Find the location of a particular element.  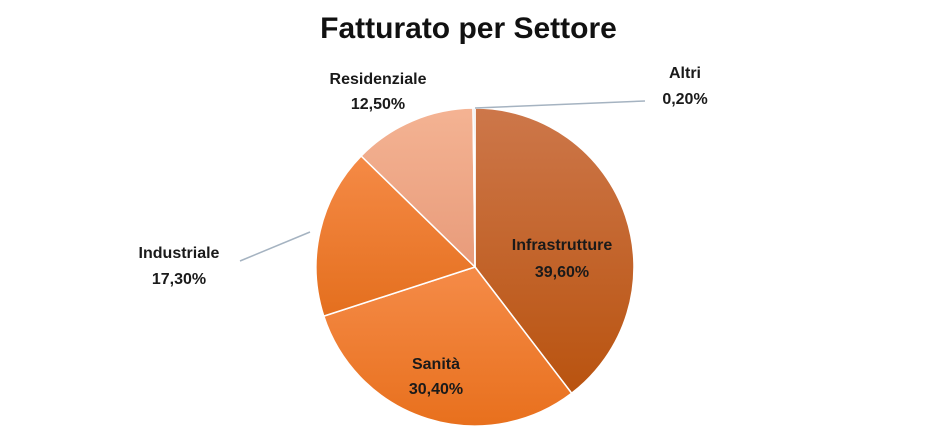

pie-slice-residenziale is located at coordinates (418, 188).